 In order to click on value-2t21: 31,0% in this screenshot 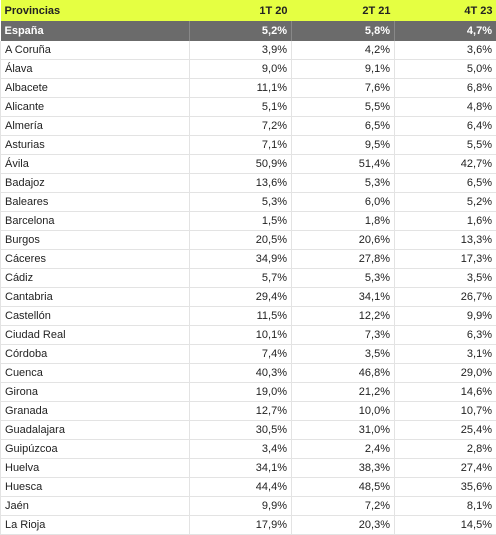, I will do `click(343, 430)`.